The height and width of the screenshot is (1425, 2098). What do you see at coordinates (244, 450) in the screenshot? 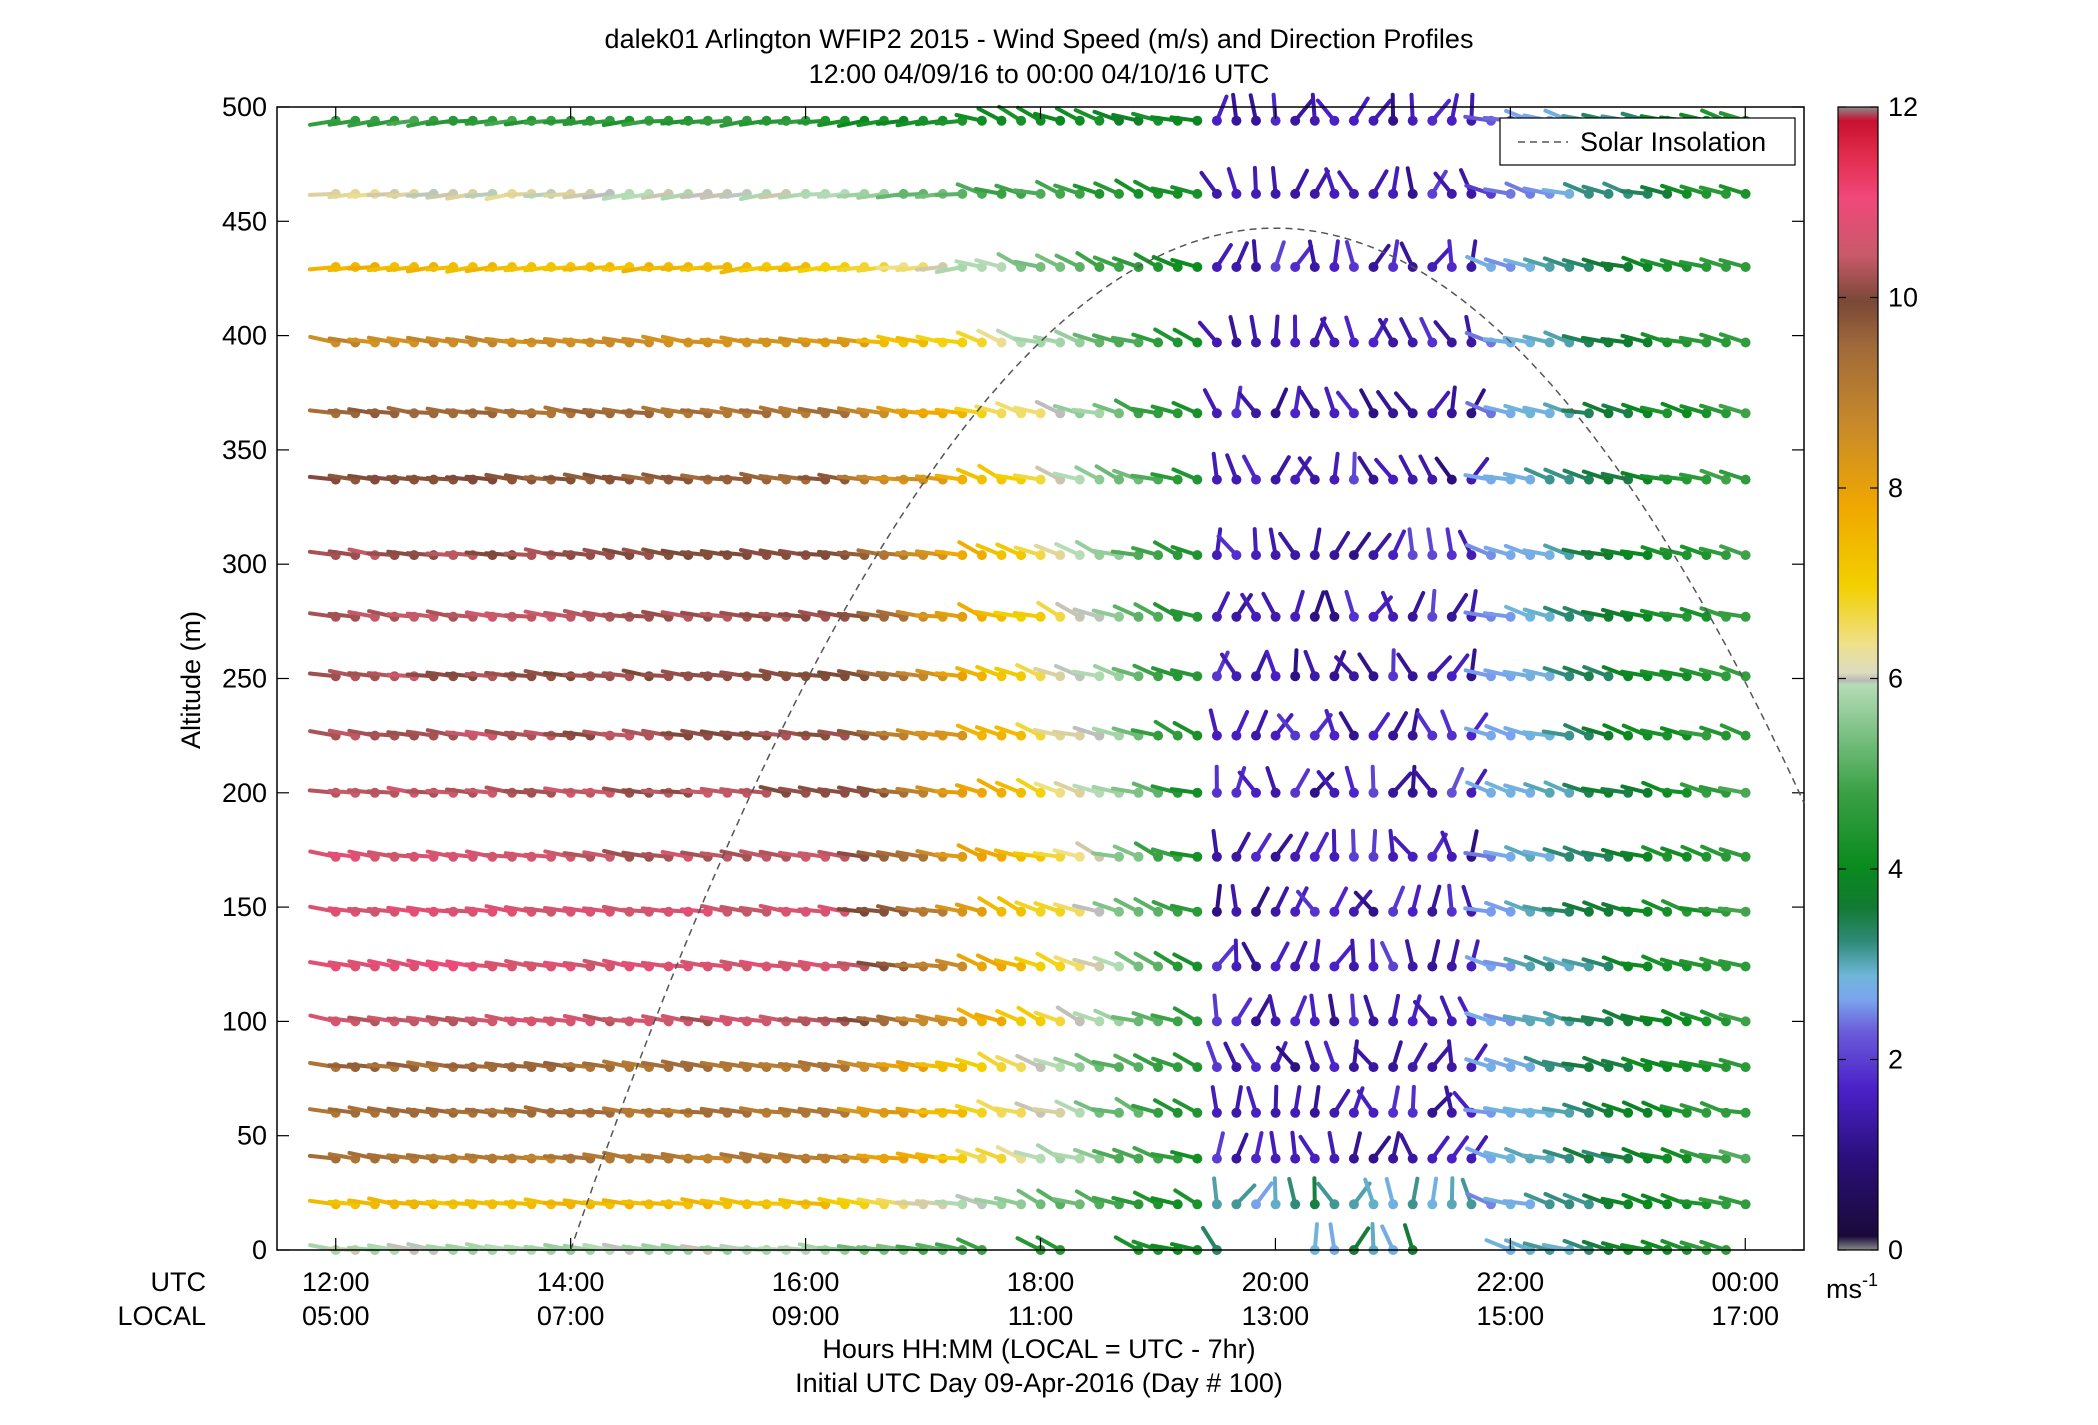
I see `y-tick-label: 350` at bounding box center [244, 450].